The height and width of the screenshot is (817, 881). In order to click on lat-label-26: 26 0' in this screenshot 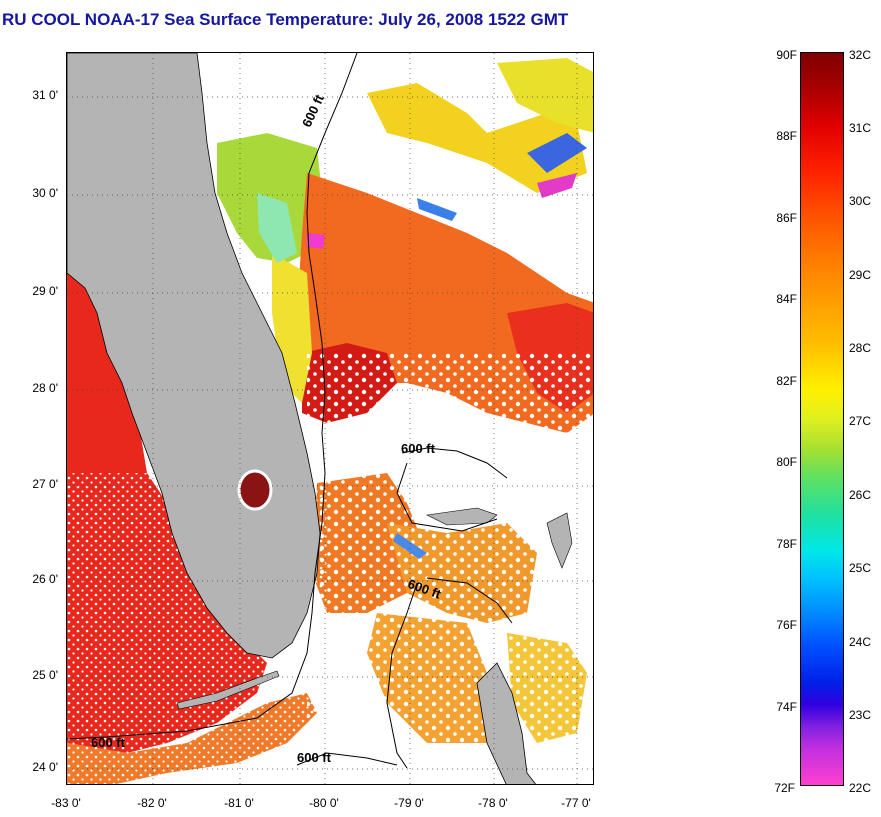, I will do `click(45, 579)`.